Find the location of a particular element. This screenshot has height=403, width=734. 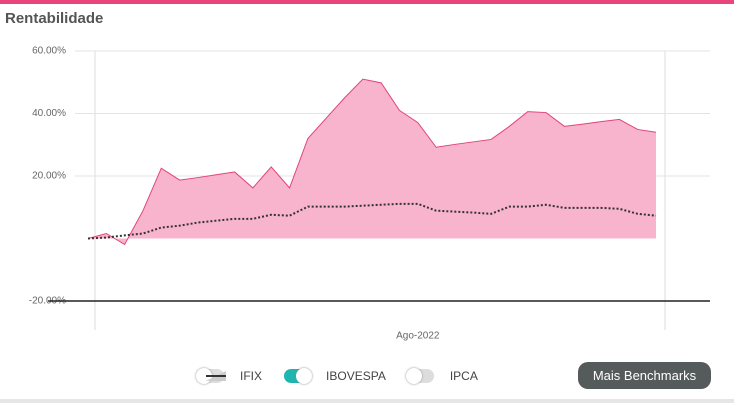

more-benchmarks-button: Mais Benchmarks is located at coordinates (644, 375).